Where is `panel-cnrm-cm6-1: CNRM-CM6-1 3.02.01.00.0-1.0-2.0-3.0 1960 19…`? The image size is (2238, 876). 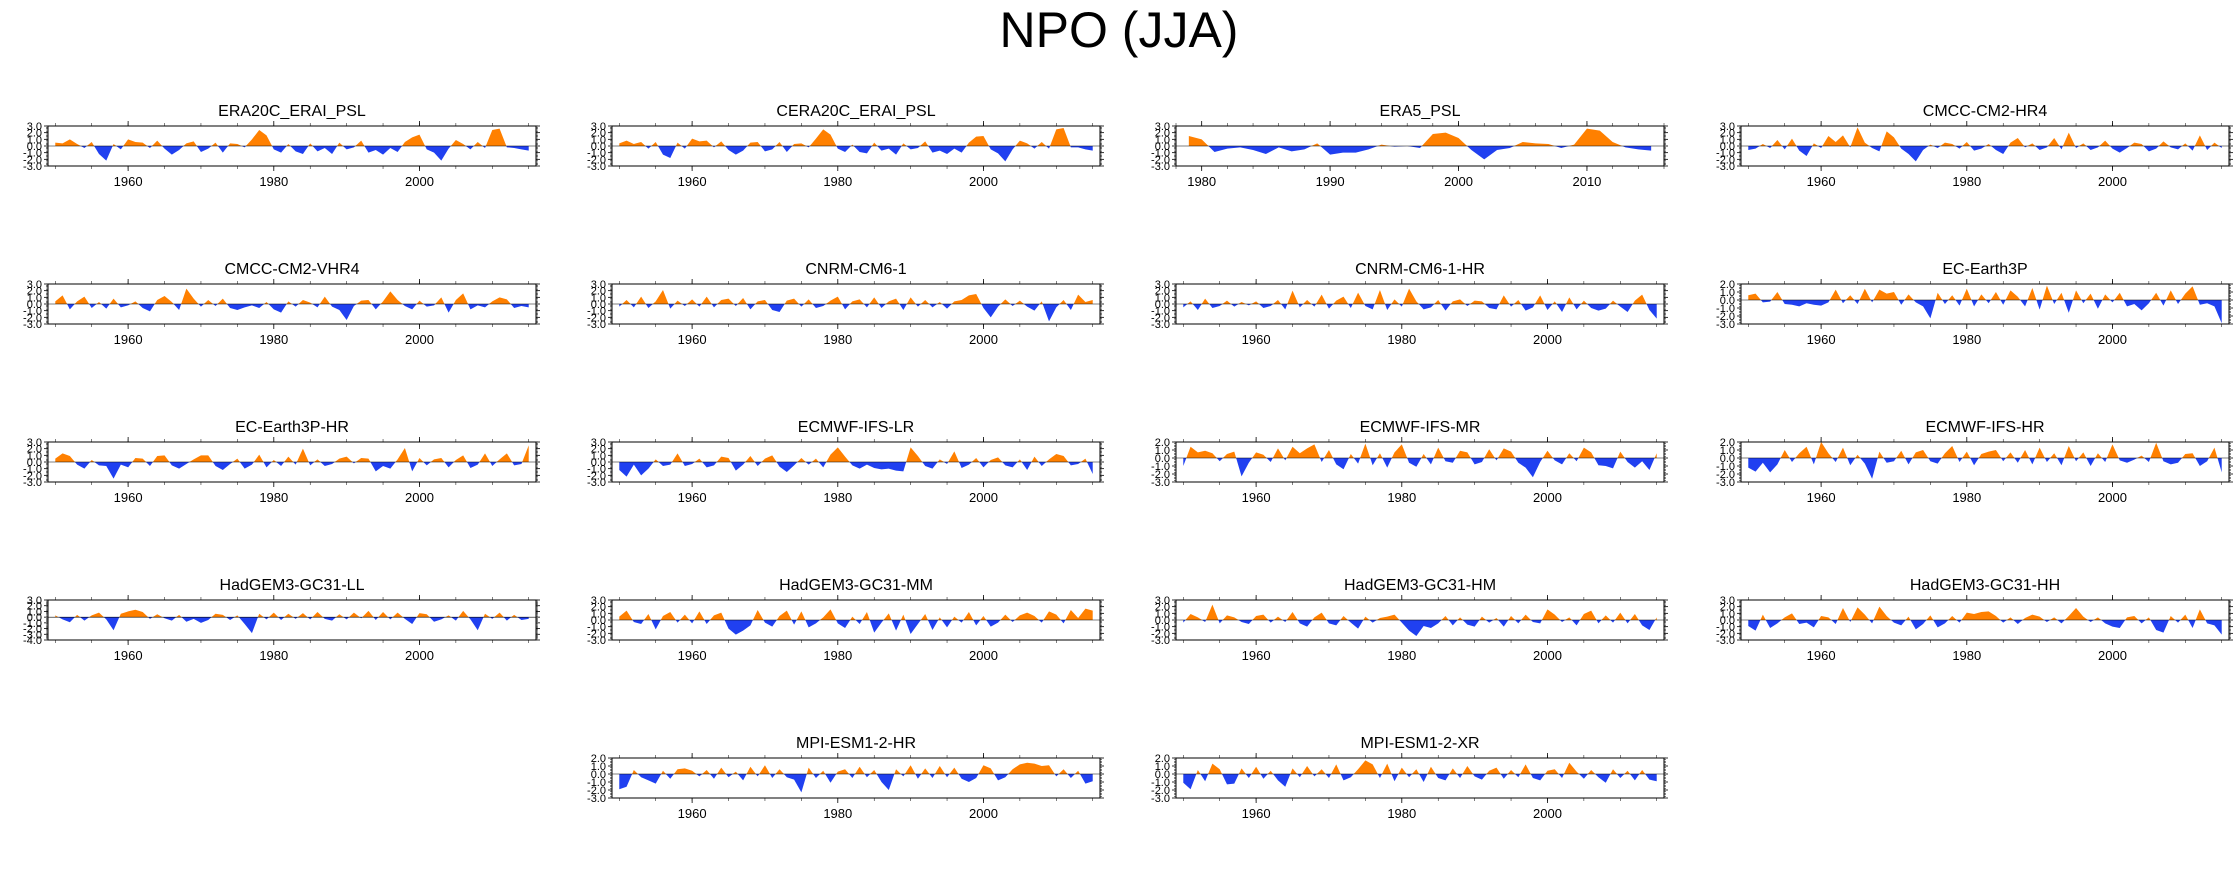
panel-cnrm-cm6-1: CNRM-CM6-1 3.02.01.00.0-1.0-2.0-3.0 1960 19… is located at coordinates (845, 304).